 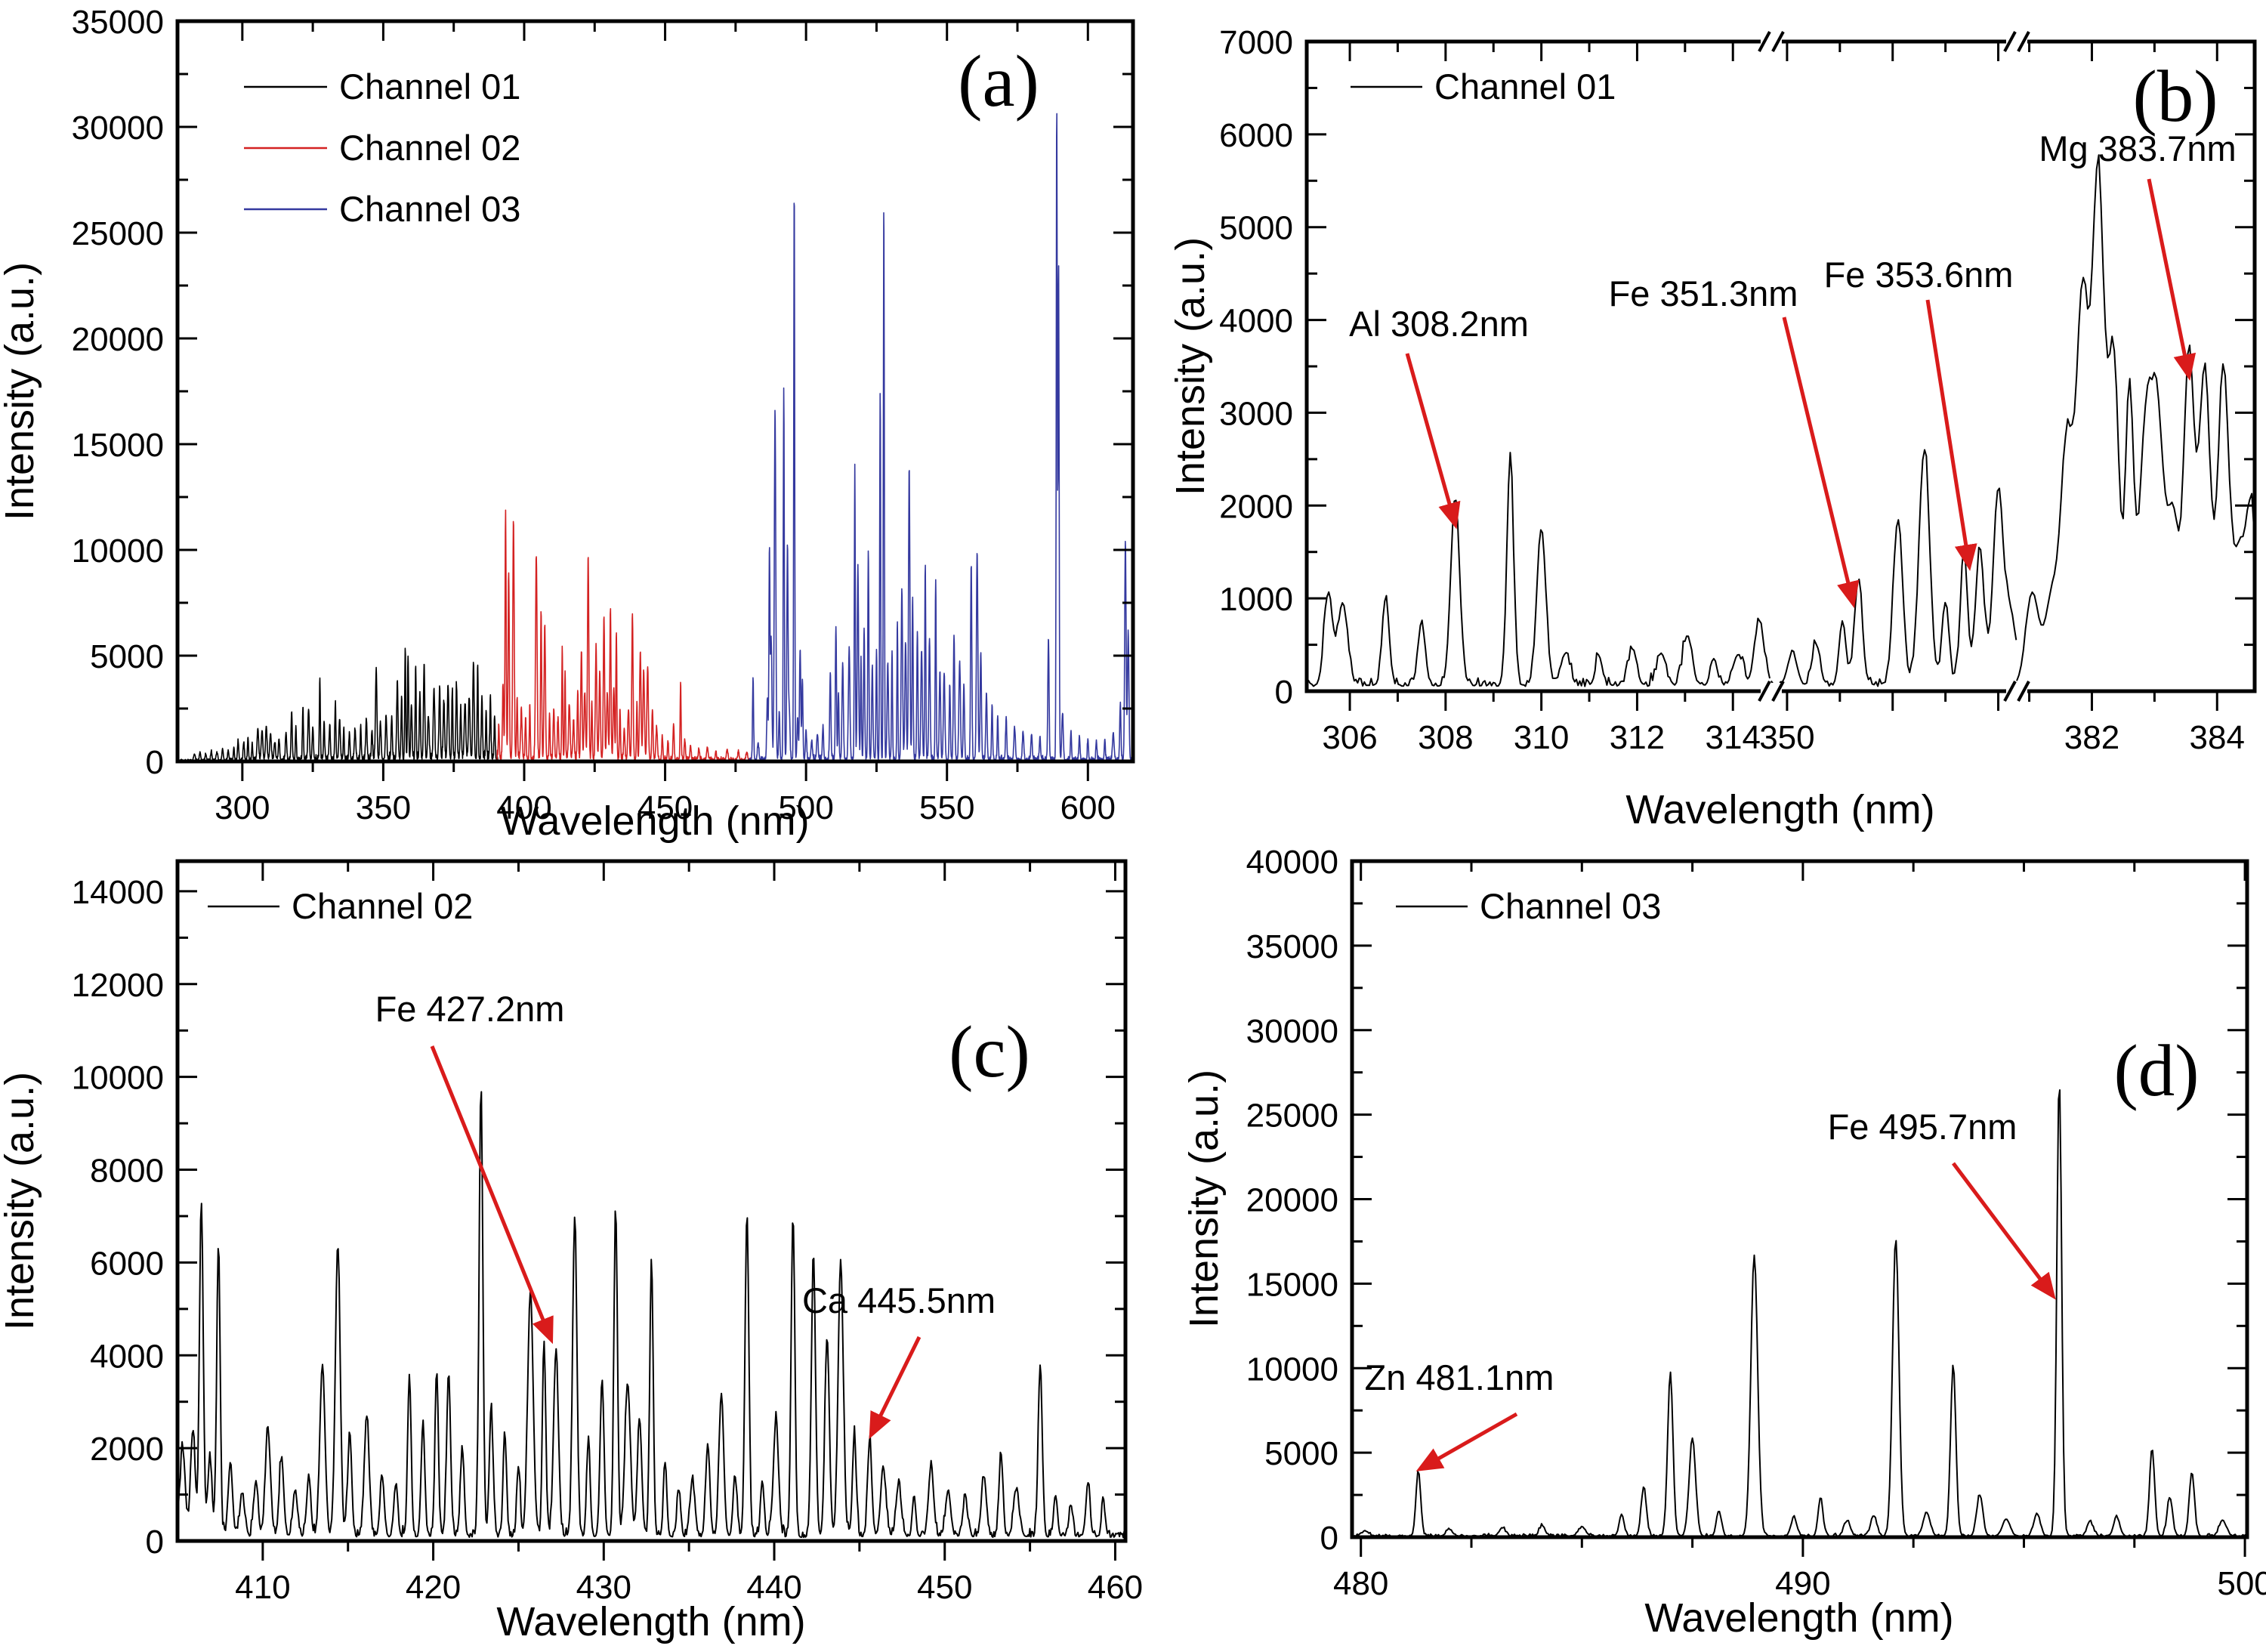 I want to click on y-tick-label: 2000, so click(x=1256, y=506).